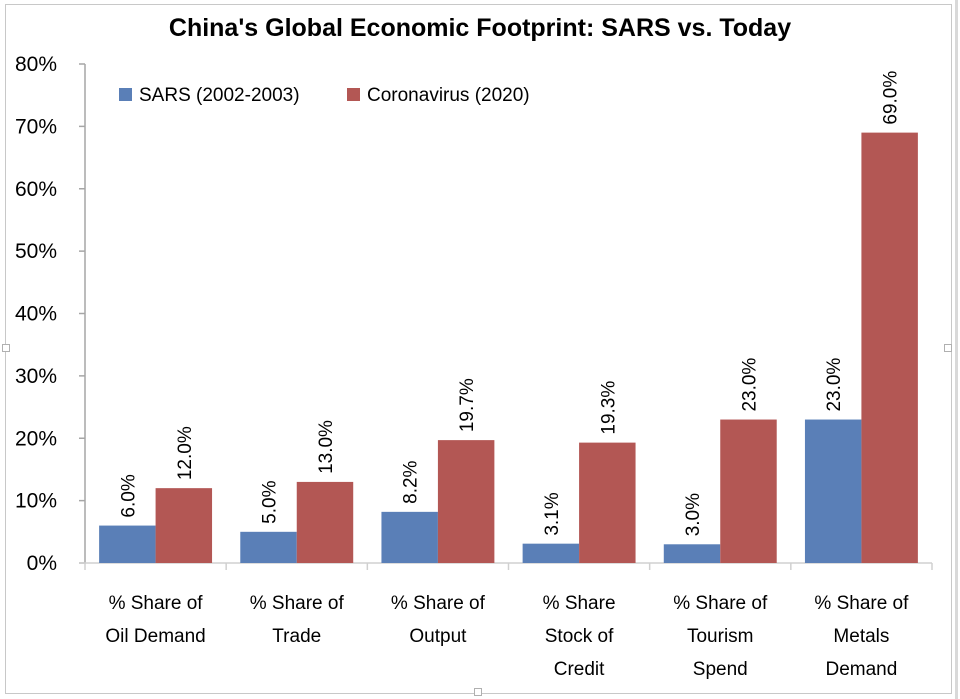  Describe the element at coordinates (411, 481) in the screenshot. I see `data-label: 8.2%` at that location.